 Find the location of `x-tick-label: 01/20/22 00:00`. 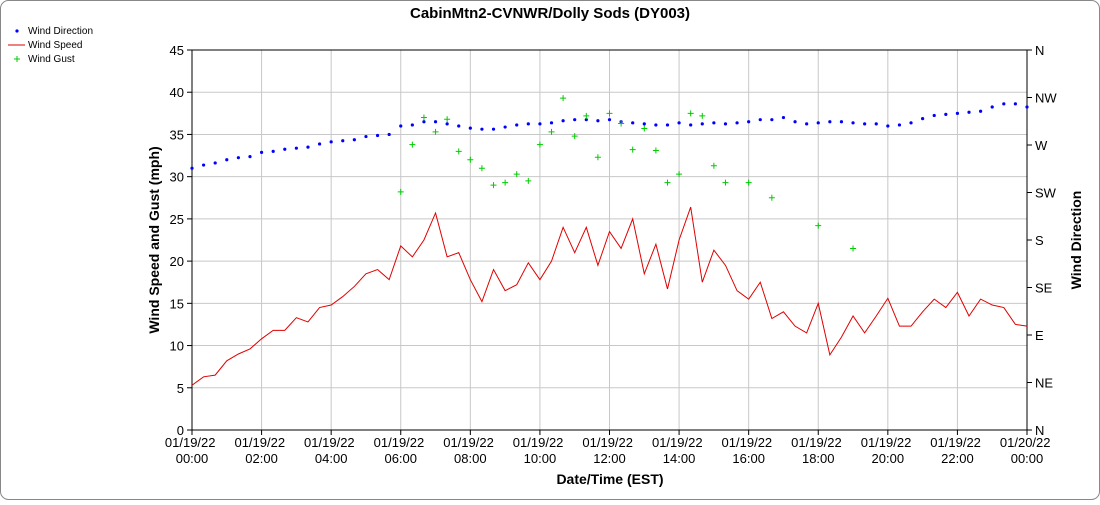

x-tick-label: 01/20/22 00:00 is located at coordinates (1027, 450).